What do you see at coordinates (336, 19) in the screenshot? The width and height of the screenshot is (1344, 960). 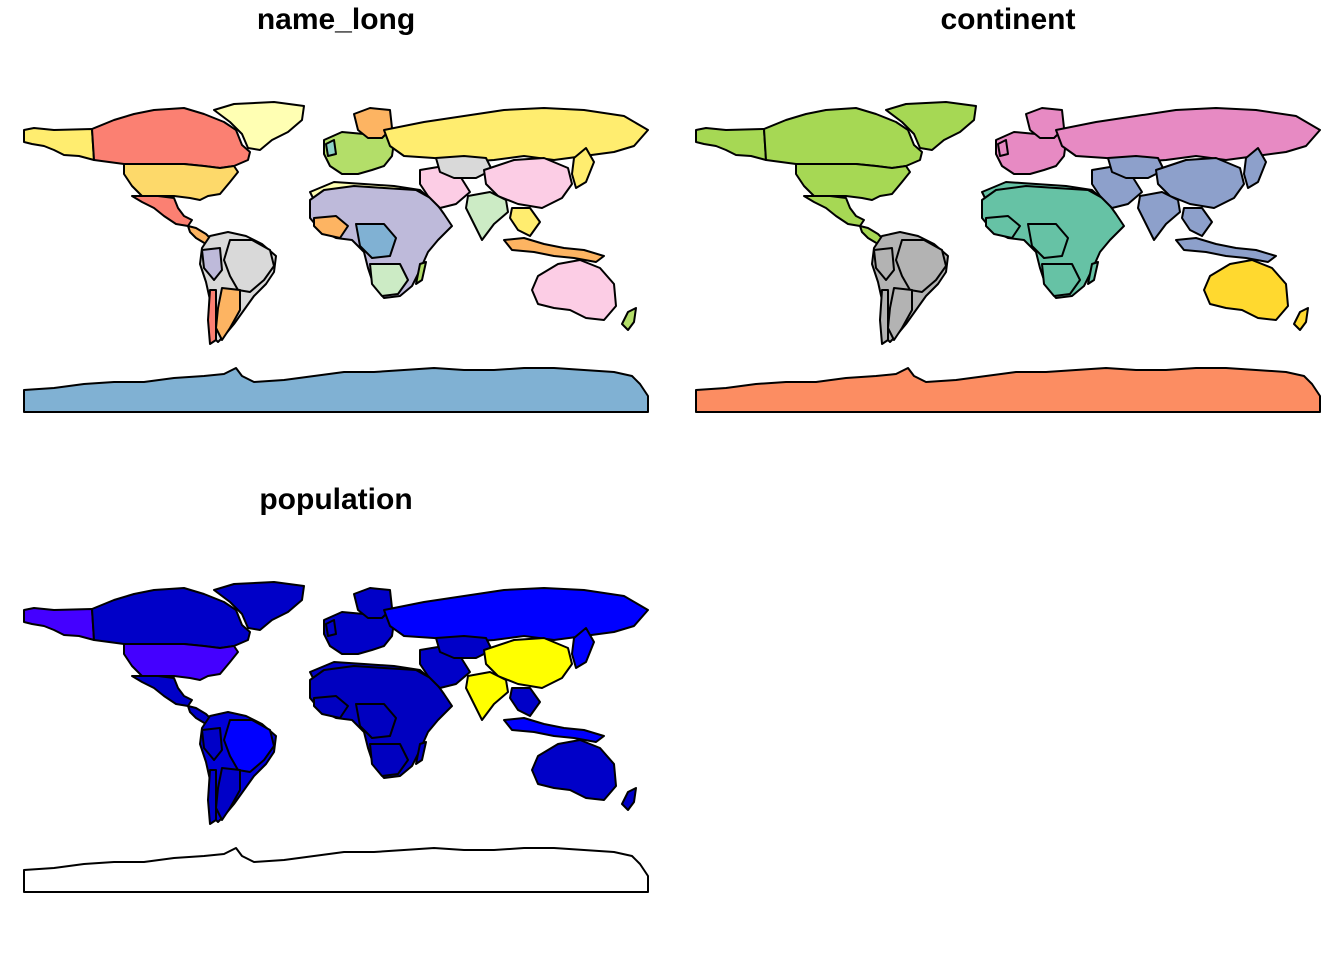 I see `panel-title: name_long` at bounding box center [336, 19].